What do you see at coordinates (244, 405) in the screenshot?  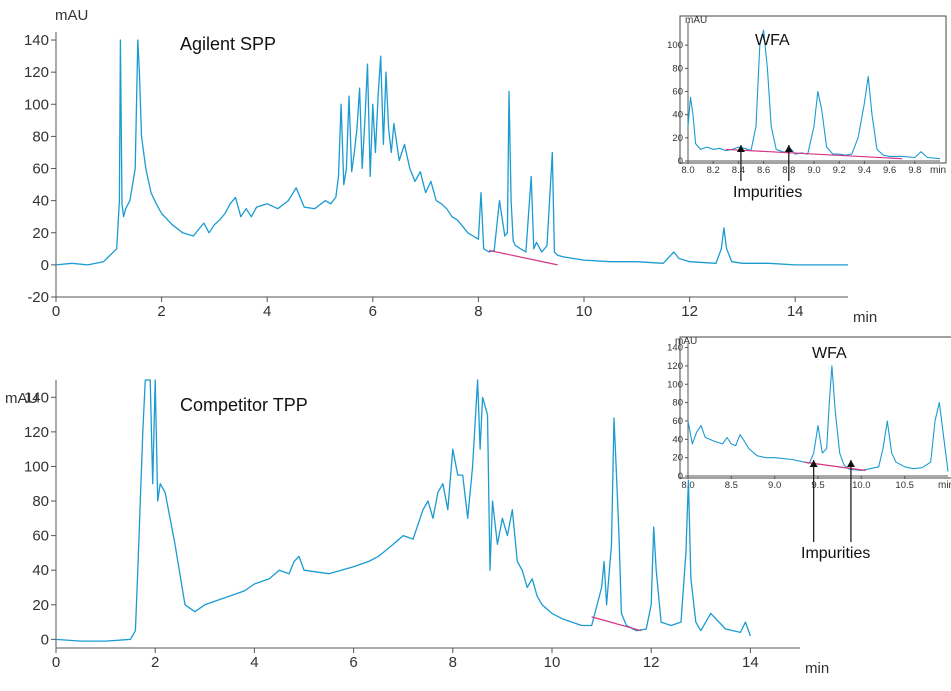 I see `chart-annotation: Competitor TPP` at bounding box center [244, 405].